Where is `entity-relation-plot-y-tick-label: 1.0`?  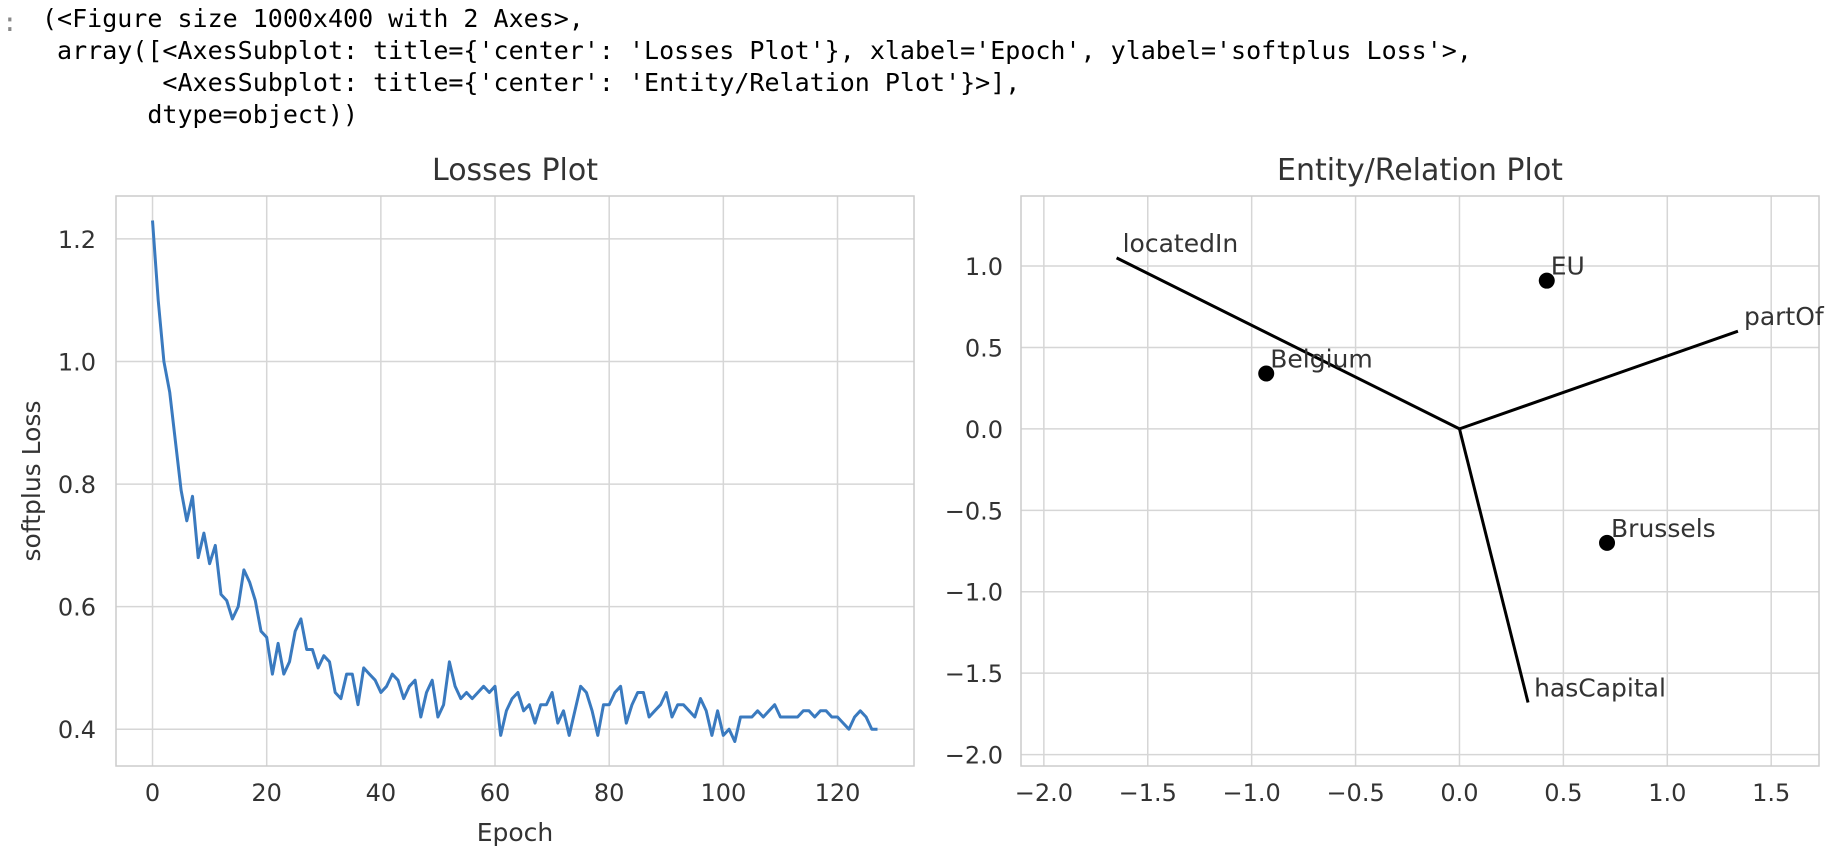 entity-relation-plot-y-tick-label: 1.0 is located at coordinates (984, 267).